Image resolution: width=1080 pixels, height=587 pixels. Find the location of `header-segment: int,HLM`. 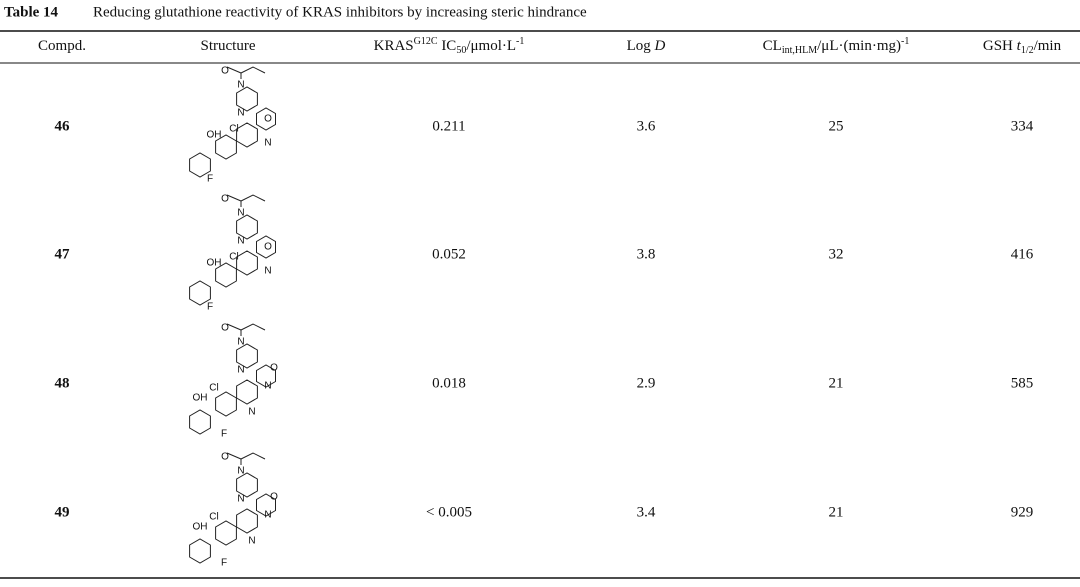

header-segment: int,HLM is located at coordinates (799, 50).